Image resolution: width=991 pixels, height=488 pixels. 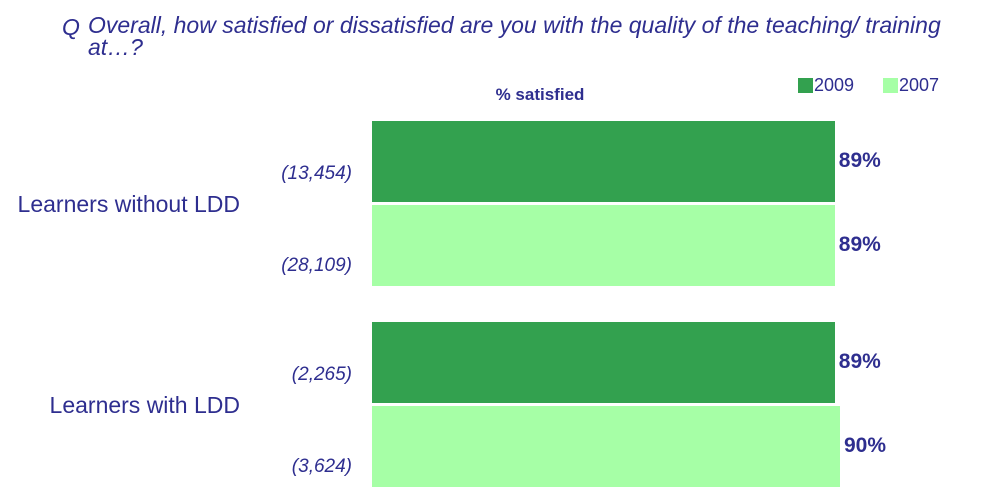 What do you see at coordinates (71, 27) in the screenshot?
I see `question-label: Q` at bounding box center [71, 27].